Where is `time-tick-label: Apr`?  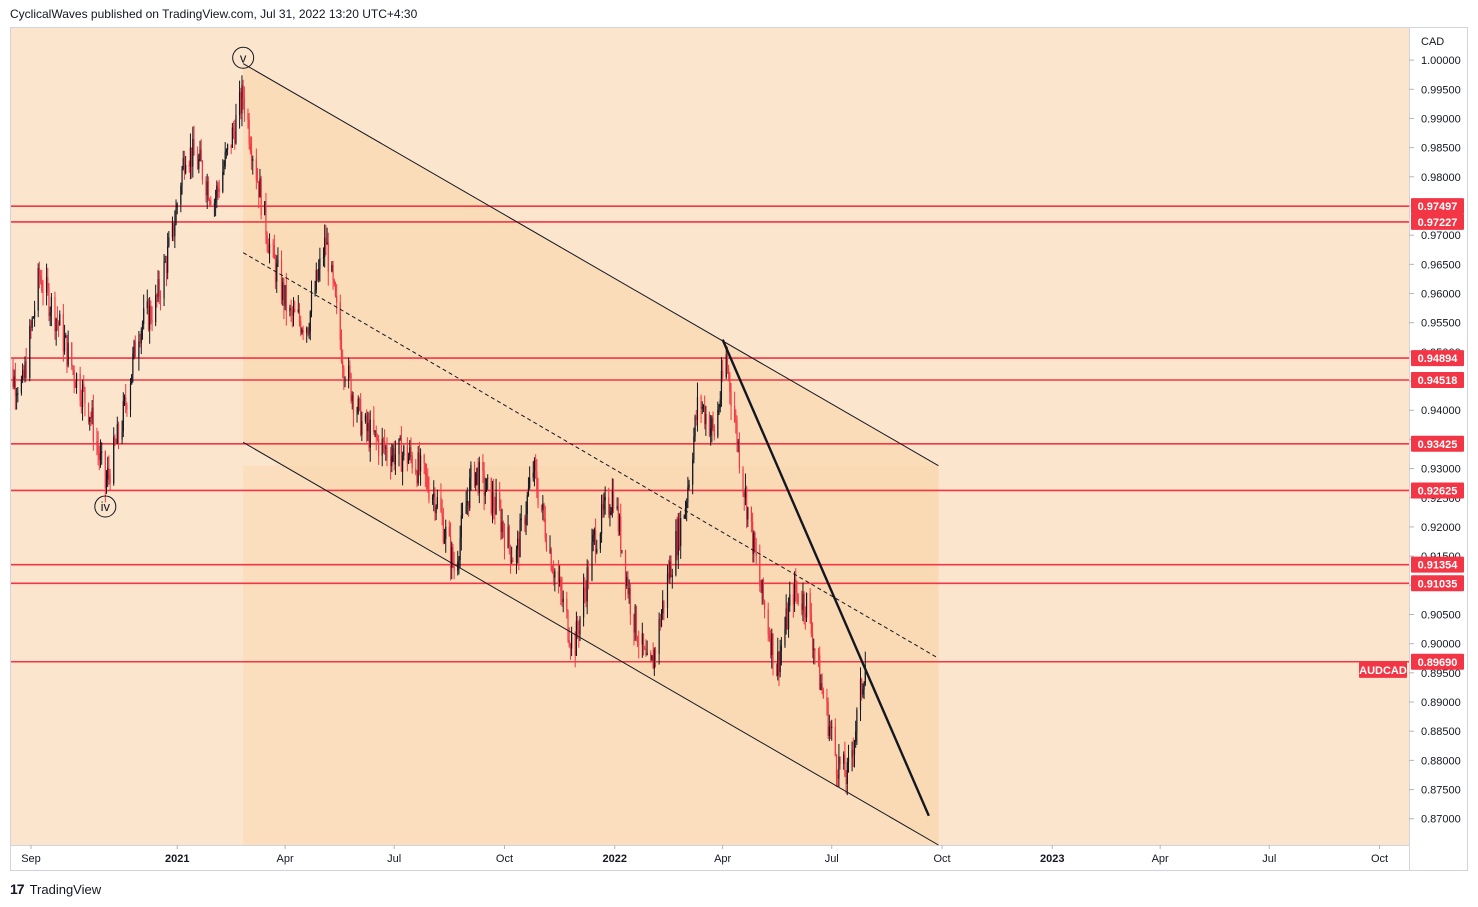
time-tick-label: Apr is located at coordinates (722, 859).